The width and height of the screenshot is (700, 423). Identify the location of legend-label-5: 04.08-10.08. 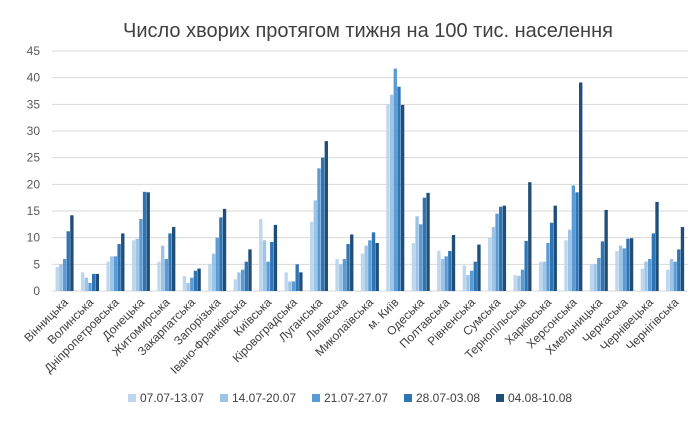
(540, 398).